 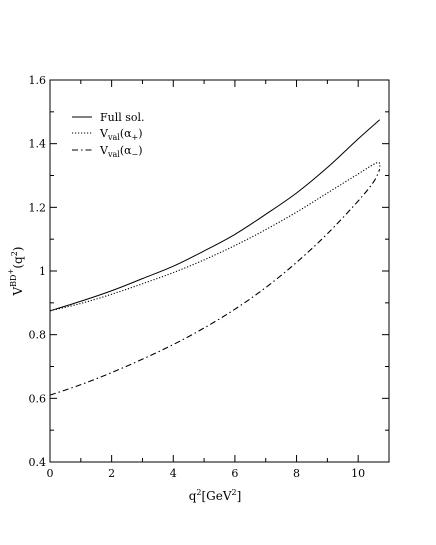 What do you see at coordinates (50, 473) in the screenshot?
I see `x-tick-label: 0` at bounding box center [50, 473].